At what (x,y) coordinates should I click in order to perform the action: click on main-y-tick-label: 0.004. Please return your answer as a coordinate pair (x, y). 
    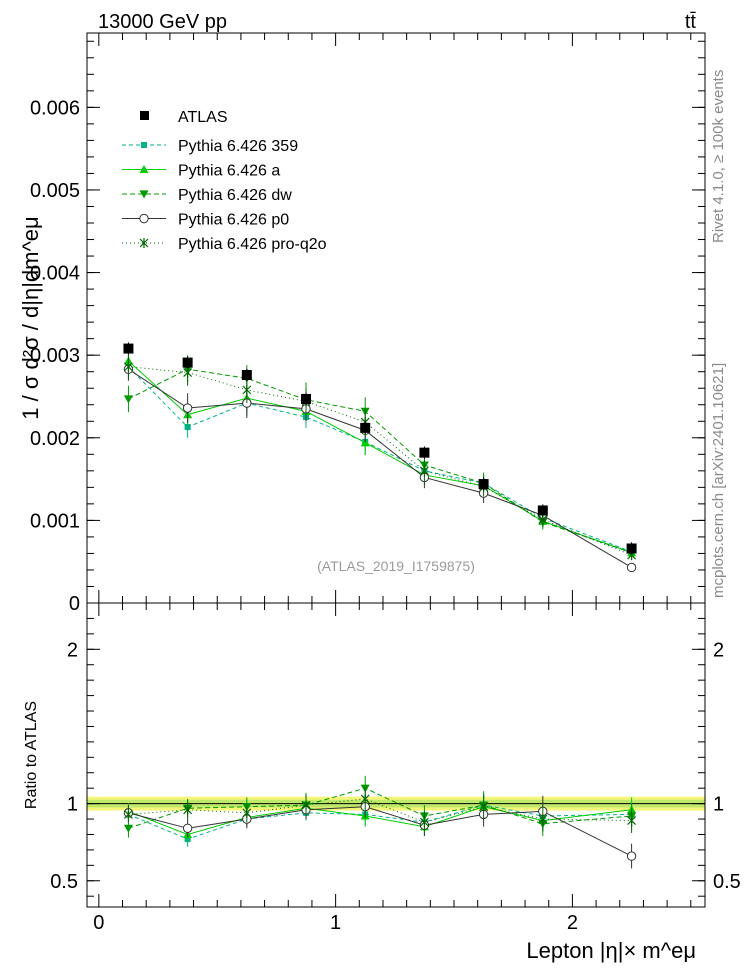
    Looking at the image, I should click on (55, 274).